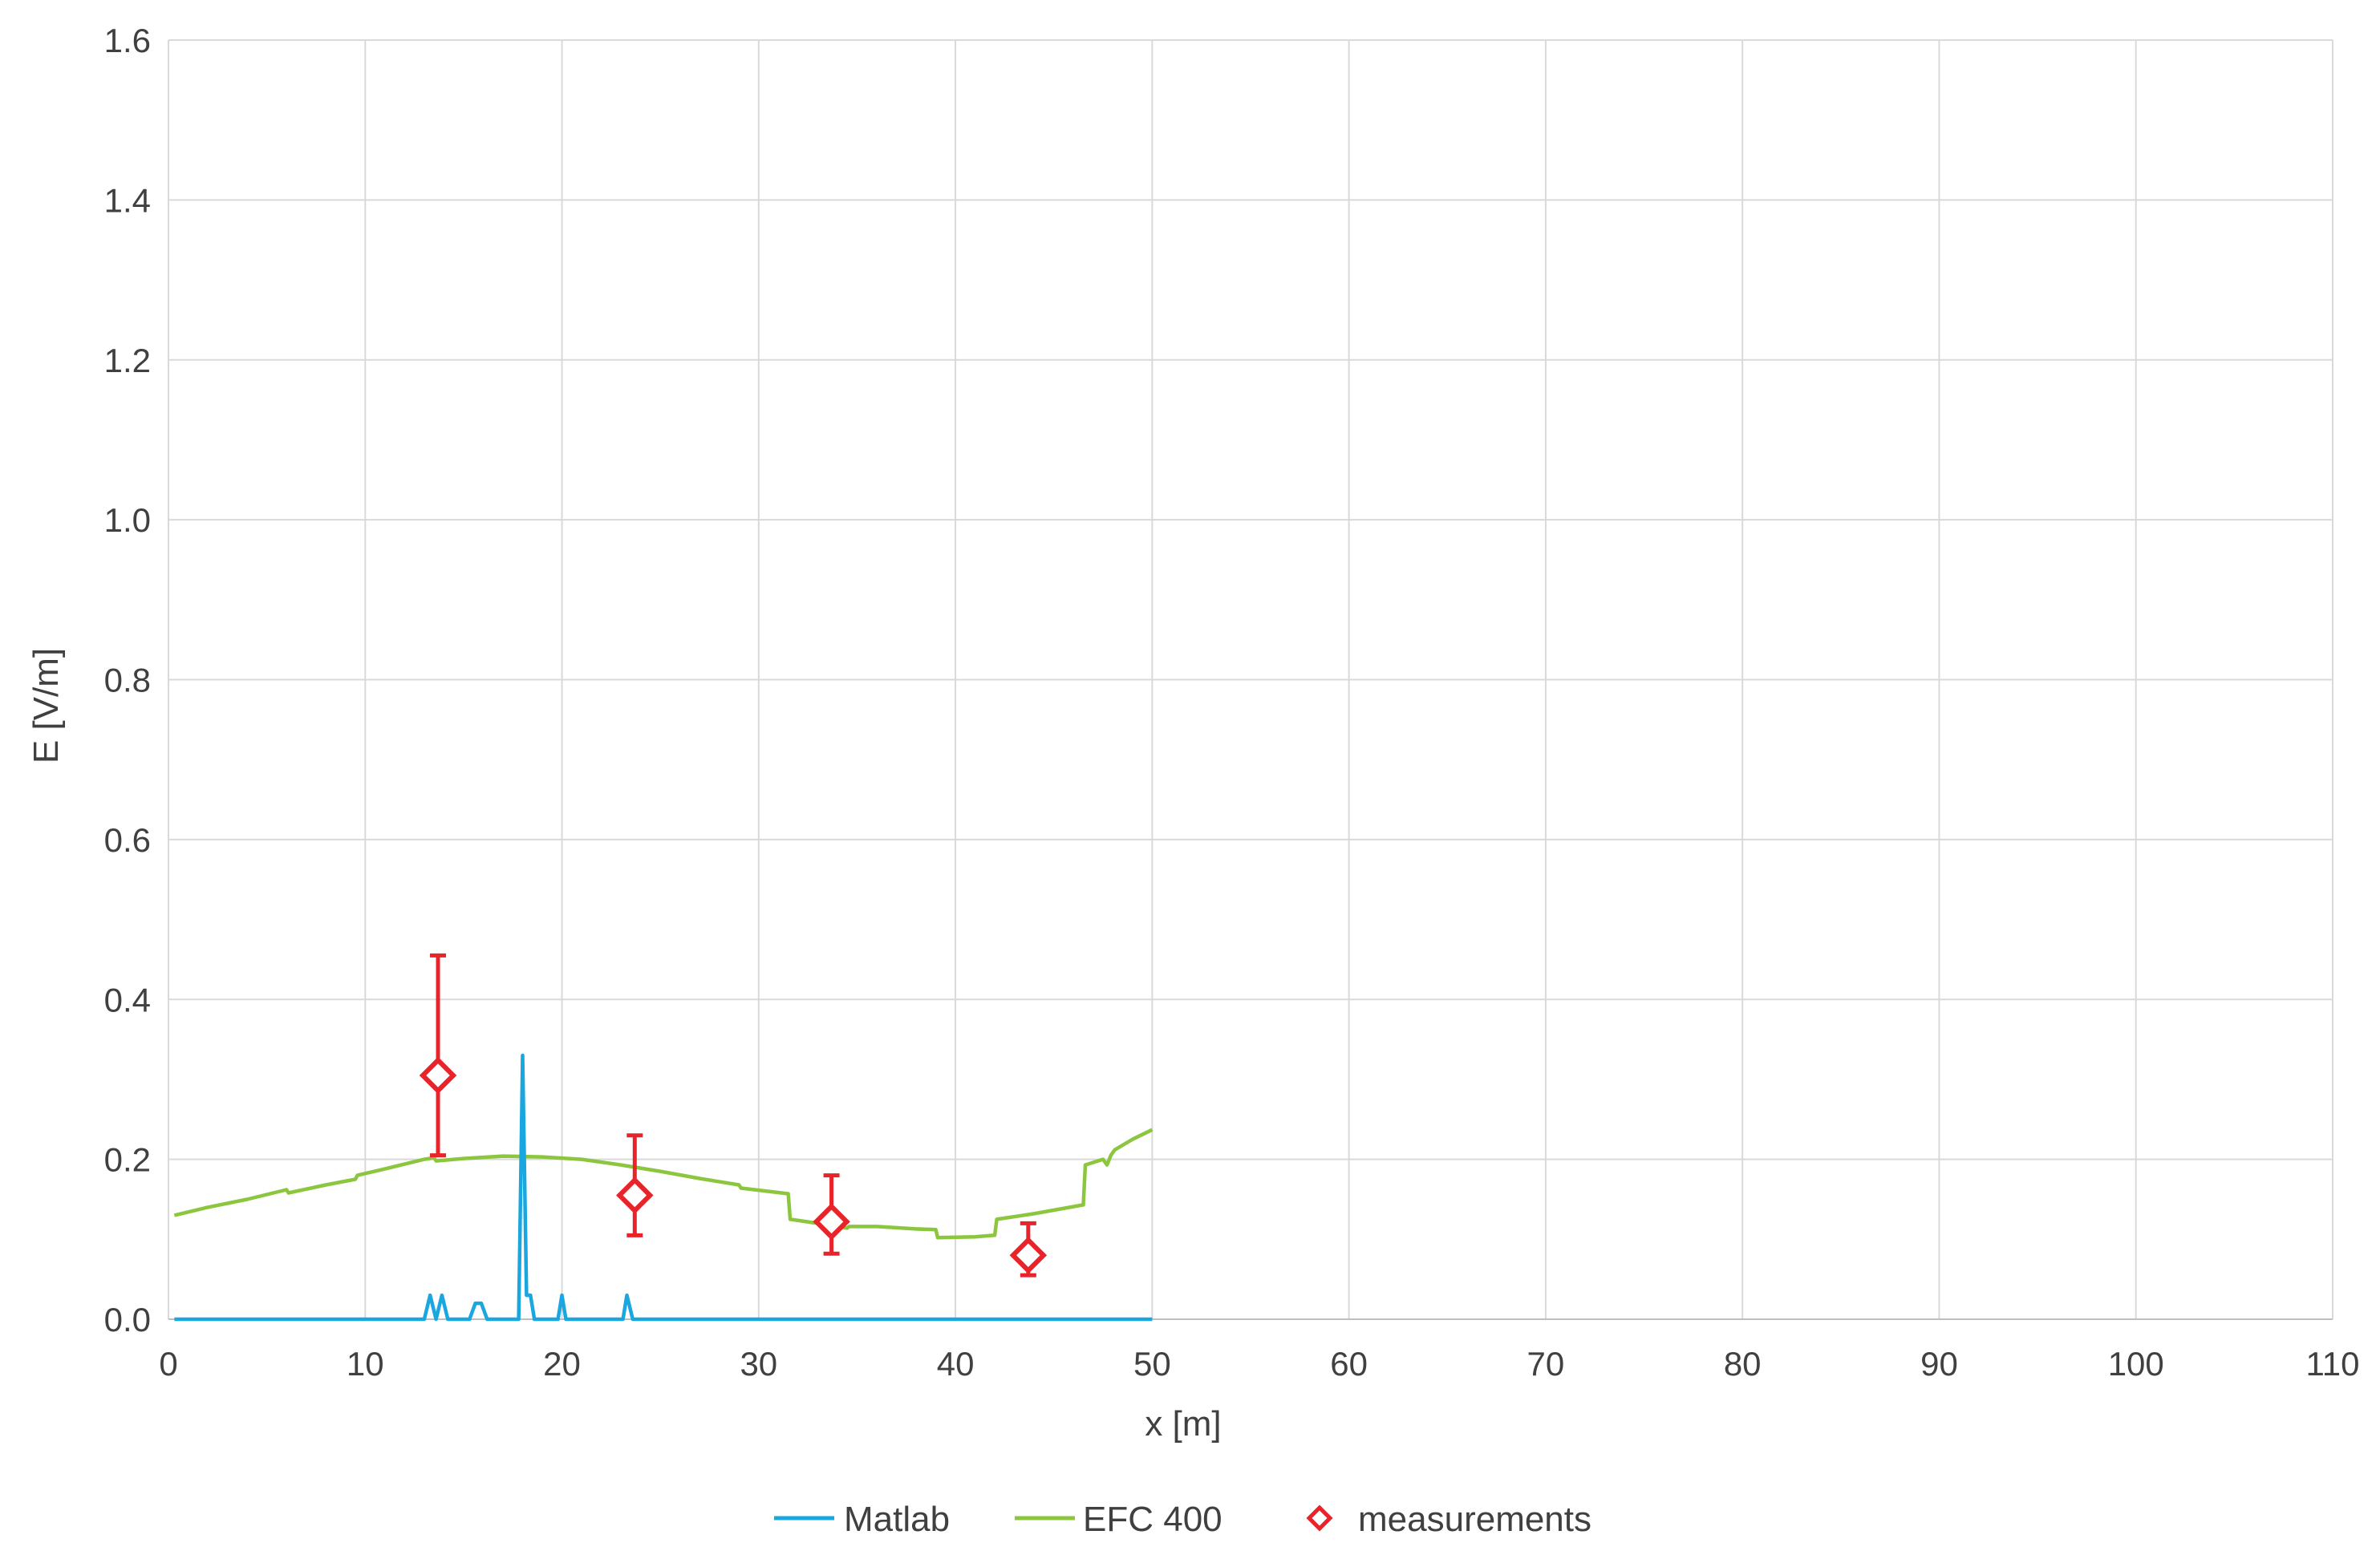  Describe the element at coordinates (956, 1364) in the screenshot. I see `x-tick-label: 40` at that location.